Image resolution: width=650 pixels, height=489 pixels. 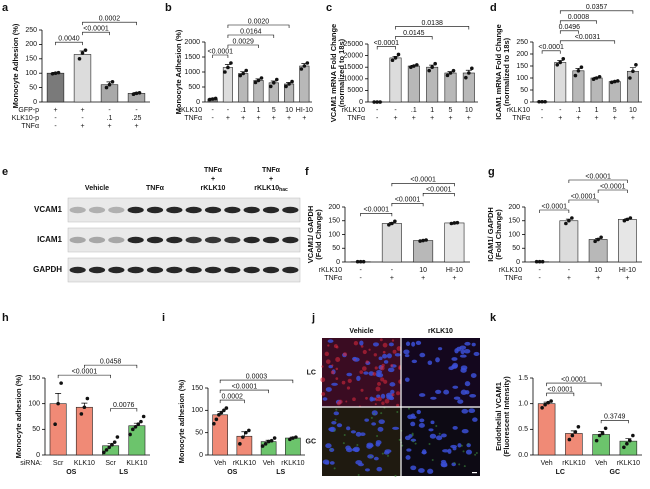 I want to click on panel-letter: f, so click(x=307, y=172).